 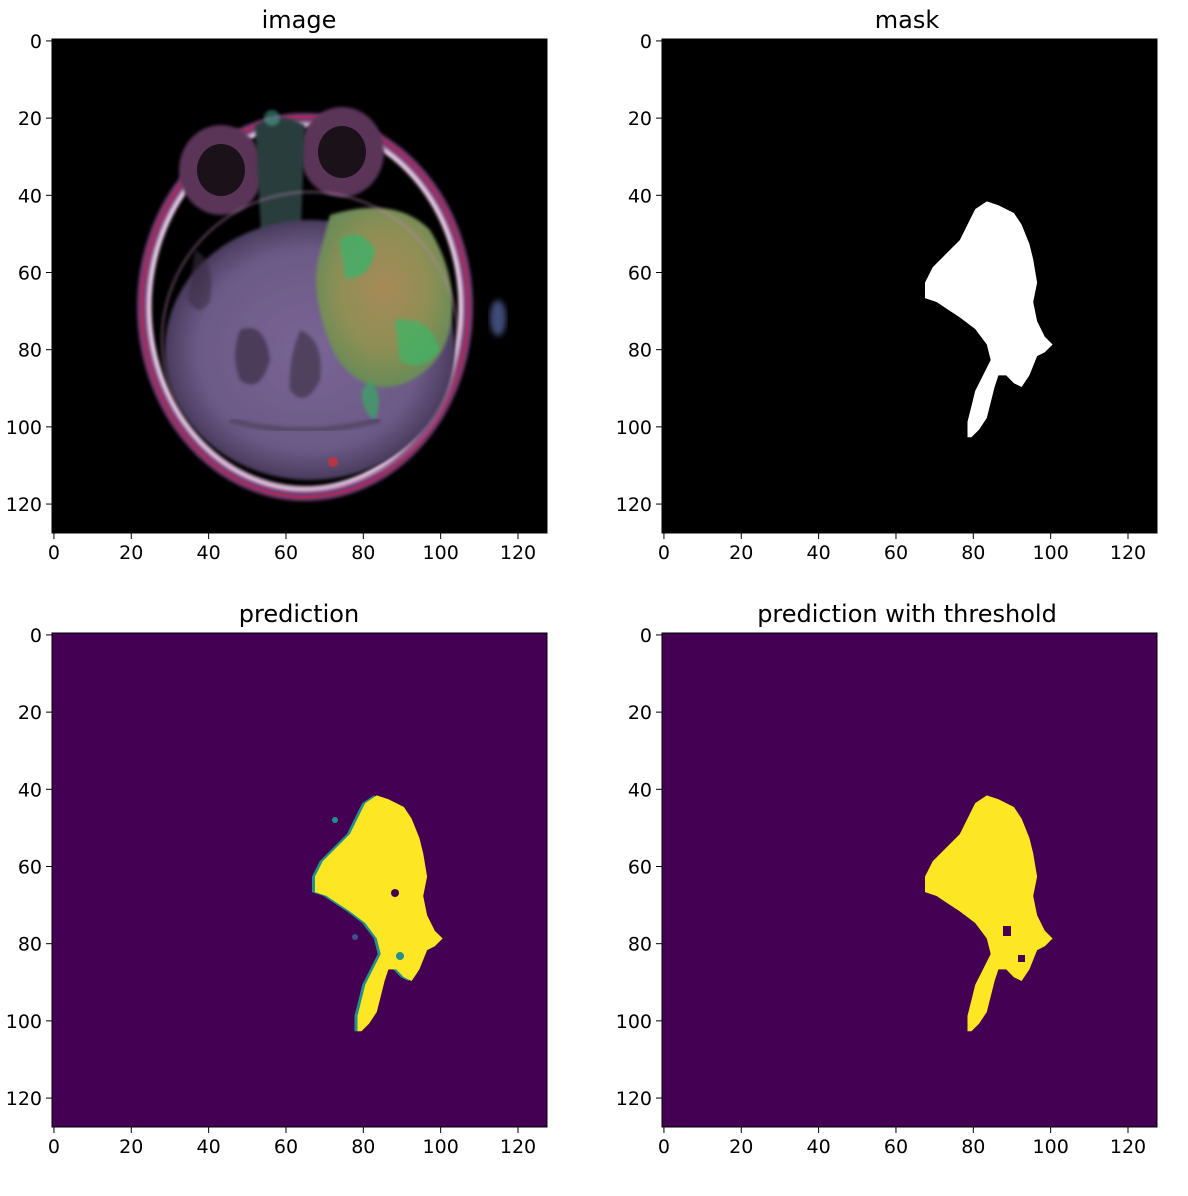 I want to click on panel-title: prediction with threshold, so click(x=907, y=614).